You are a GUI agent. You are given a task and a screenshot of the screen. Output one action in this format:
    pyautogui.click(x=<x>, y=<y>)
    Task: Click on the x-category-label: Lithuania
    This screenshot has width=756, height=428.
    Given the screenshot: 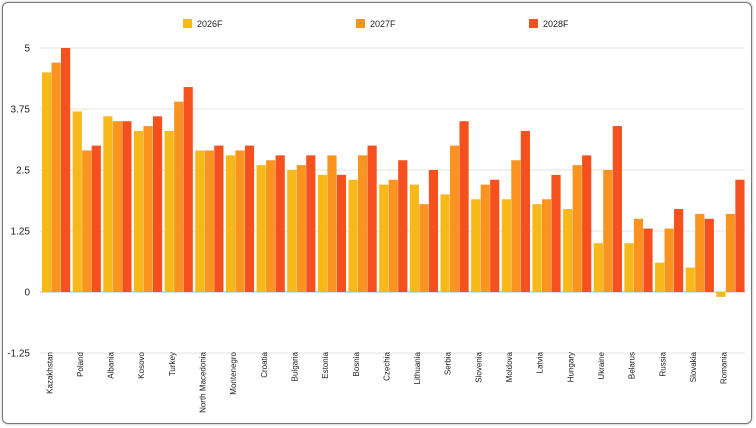 What is the action you would take?
    pyautogui.click(x=417, y=367)
    